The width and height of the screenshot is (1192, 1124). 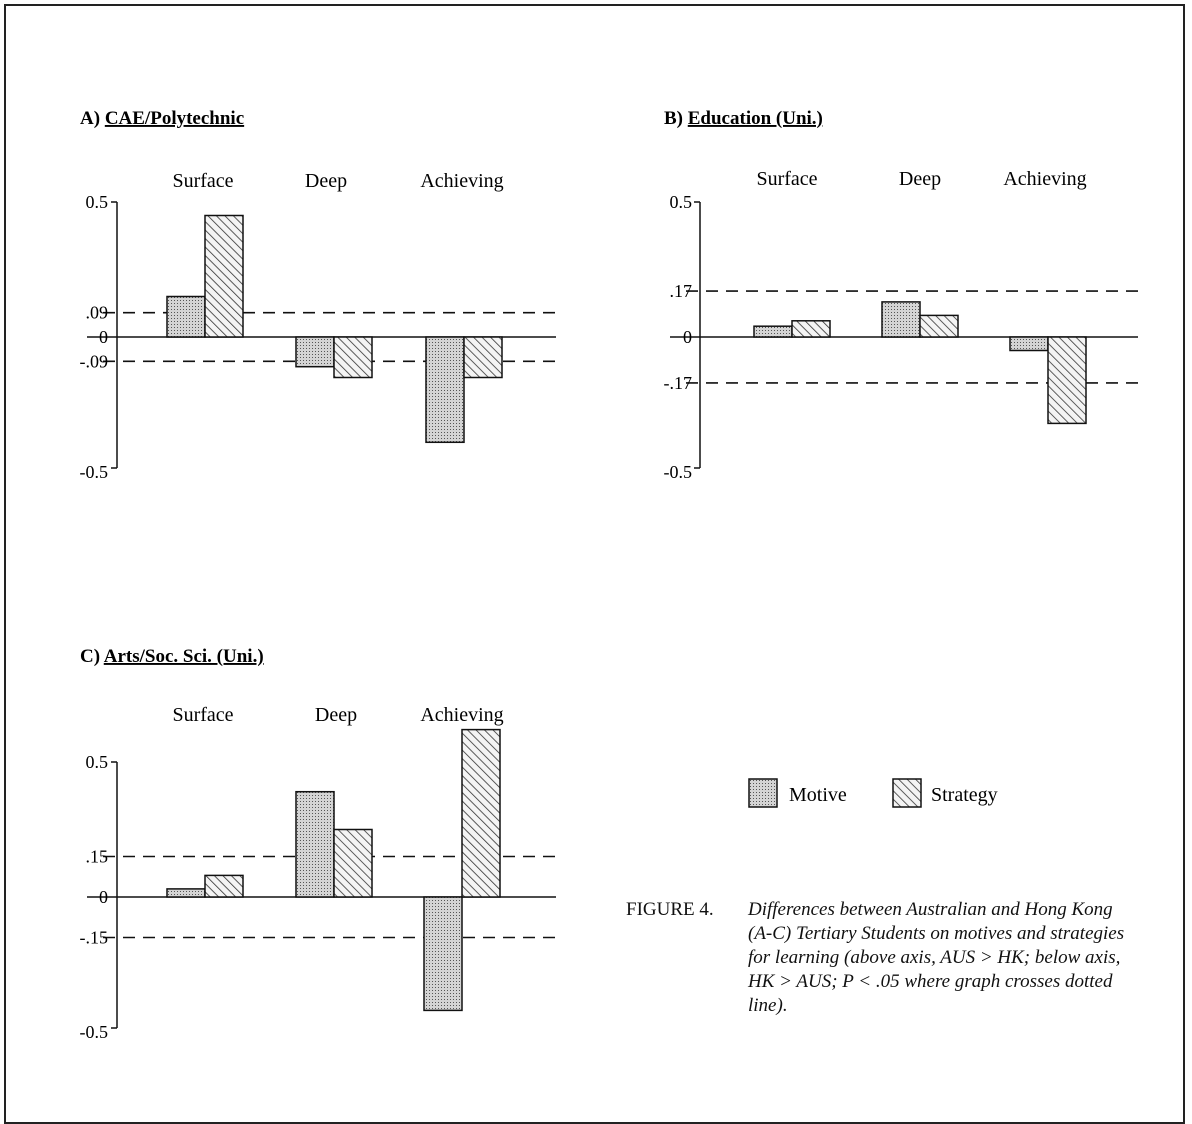 What do you see at coordinates (743, 118) in the screenshot?
I see `panel-title-b: B) Education (Uni.)` at bounding box center [743, 118].